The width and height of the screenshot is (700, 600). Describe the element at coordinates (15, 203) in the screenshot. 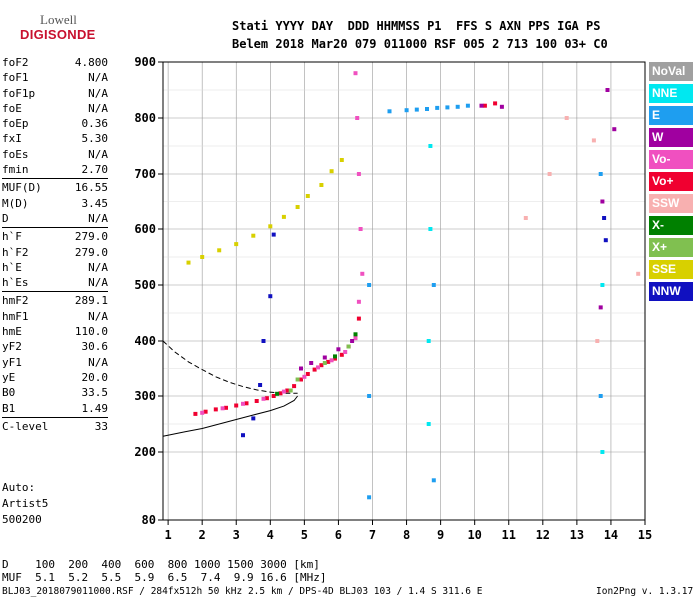

I see `parameter-name: M(D)` at that location.